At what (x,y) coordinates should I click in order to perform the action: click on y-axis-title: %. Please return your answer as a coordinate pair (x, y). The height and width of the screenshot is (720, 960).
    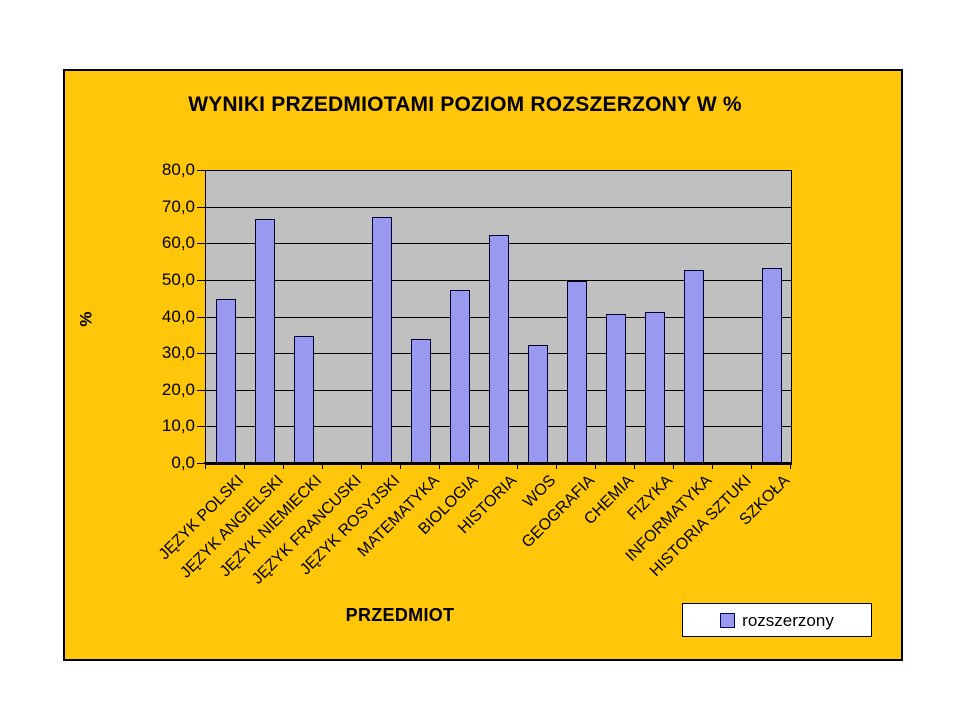
    Looking at the image, I should click on (86, 319).